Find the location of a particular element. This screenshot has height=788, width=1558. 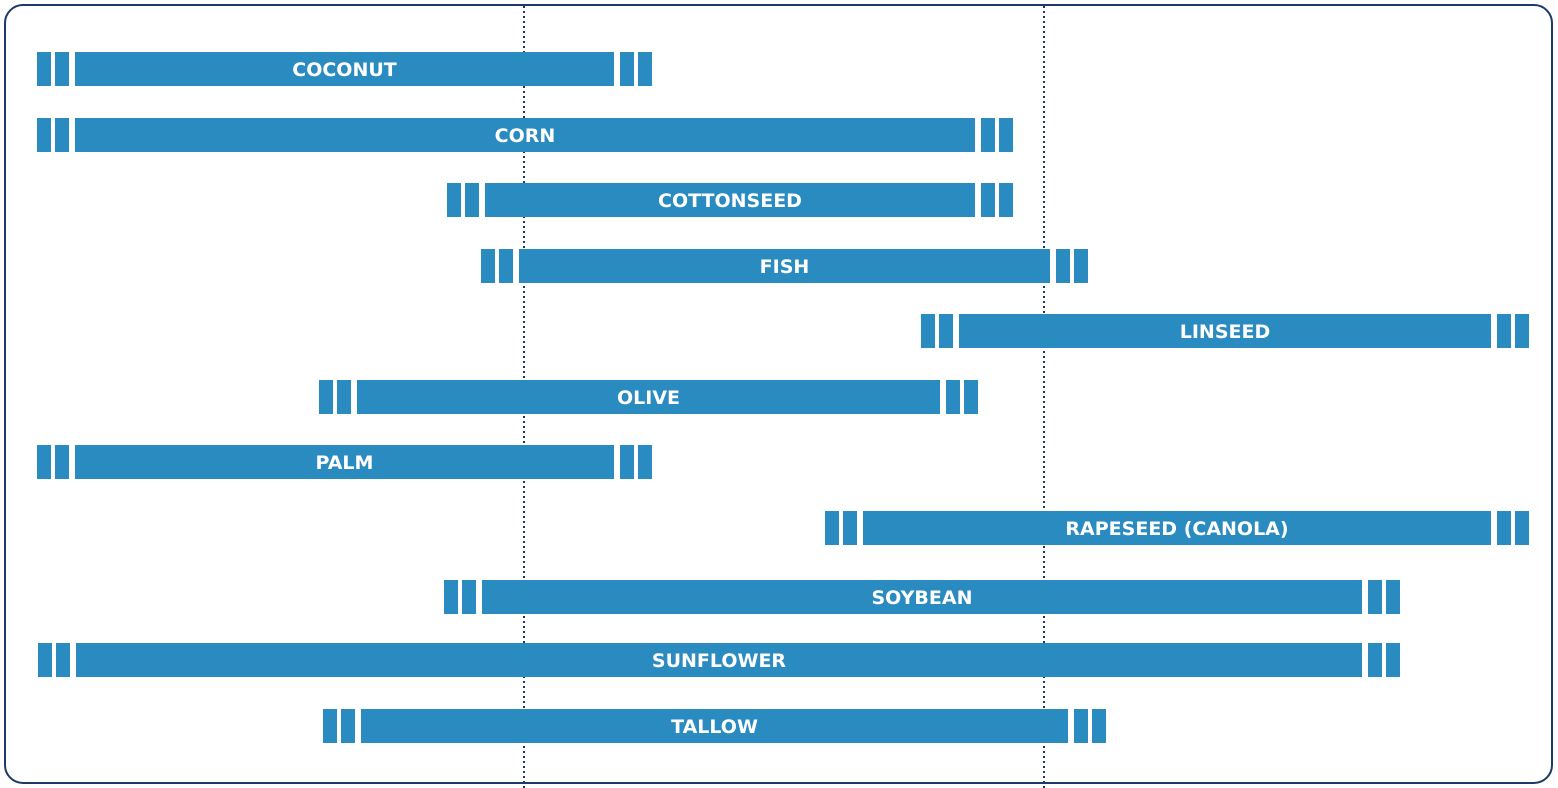

bar-label: CORN is located at coordinates (525, 136).